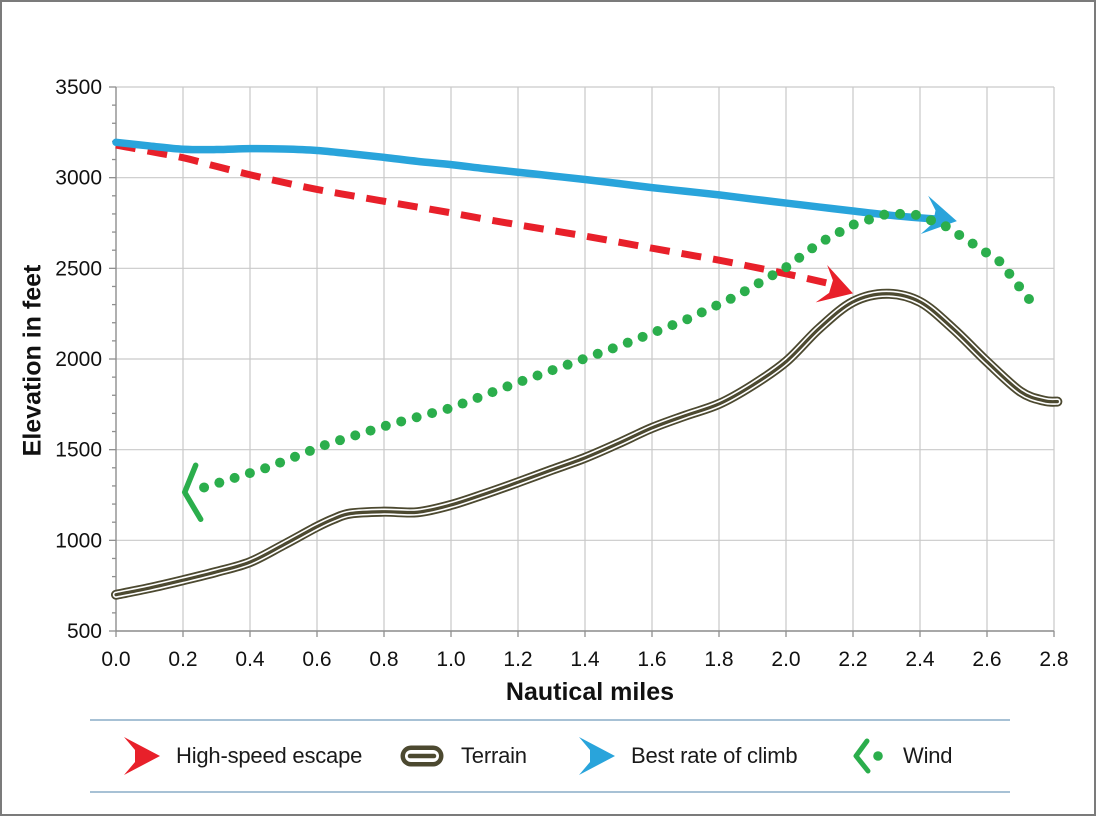 This screenshot has height=816, width=1096. What do you see at coordinates (590, 692) in the screenshot?
I see `x-axis-title: Nautical miles` at bounding box center [590, 692].